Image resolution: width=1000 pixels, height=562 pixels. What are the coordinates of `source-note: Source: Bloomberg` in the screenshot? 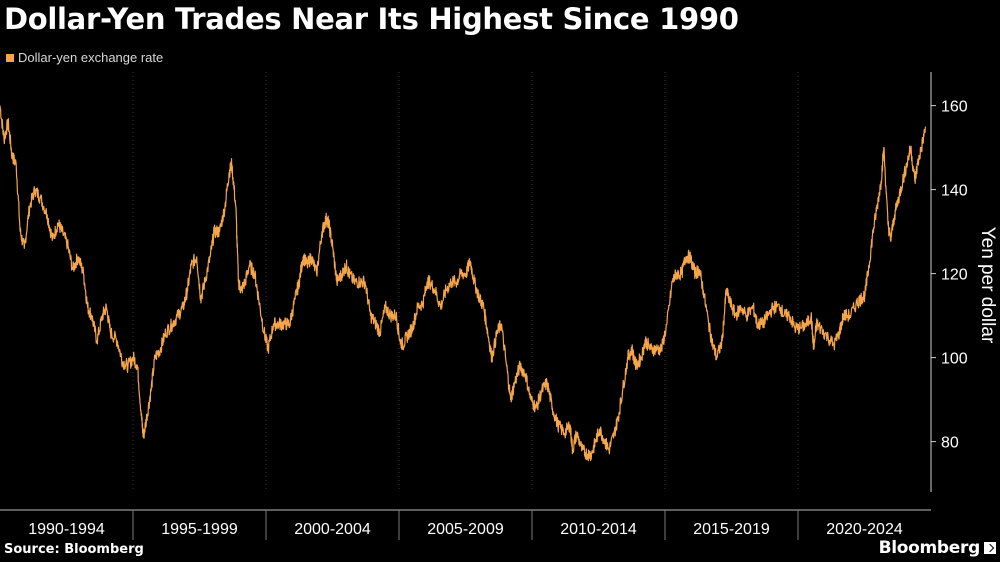 It's located at (74, 549).